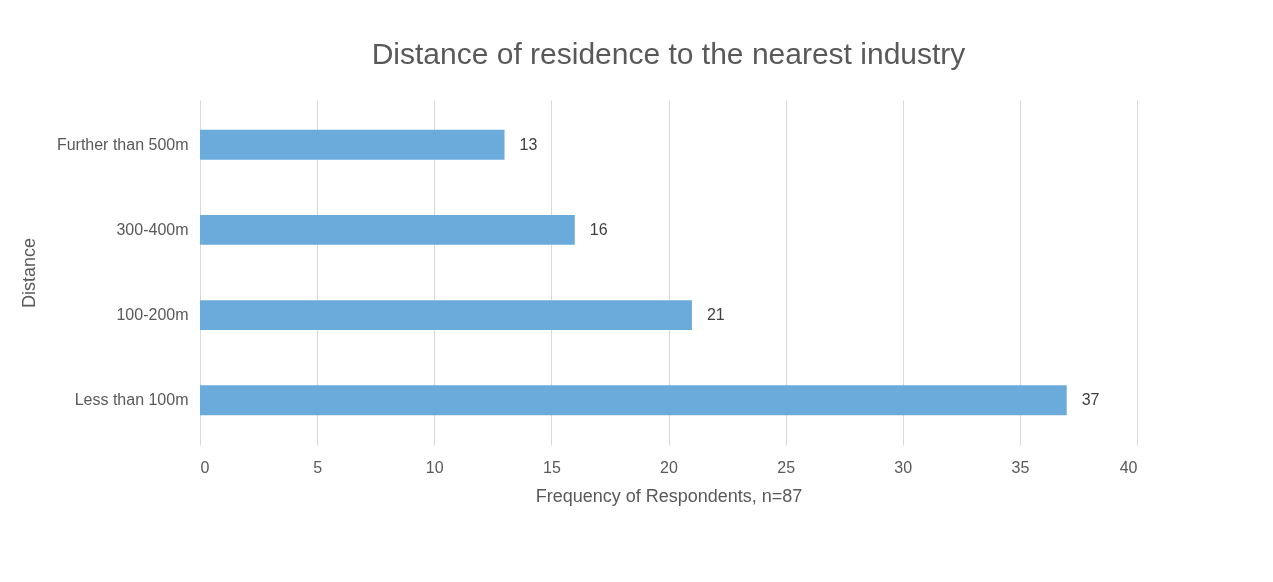  Describe the element at coordinates (551, 467) in the screenshot. I see `x-tick-label: 15` at that location.